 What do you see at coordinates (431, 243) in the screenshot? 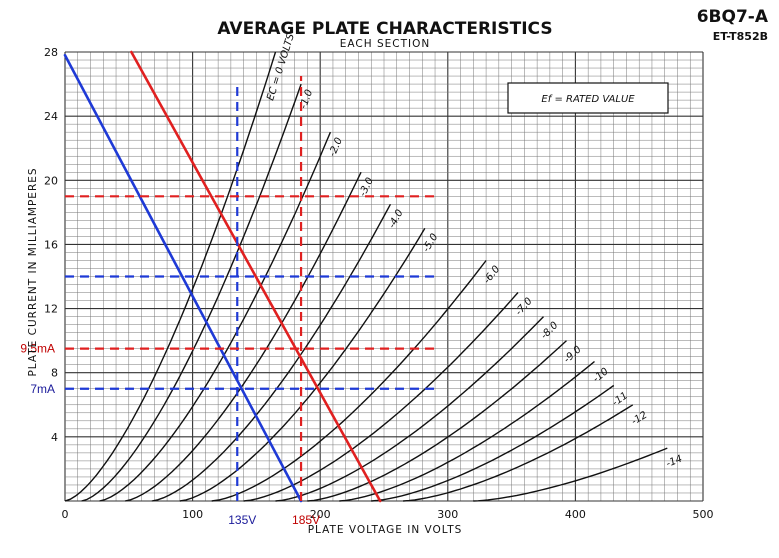
I see `curve-label: -5.0` at bounding box center [431, 243].